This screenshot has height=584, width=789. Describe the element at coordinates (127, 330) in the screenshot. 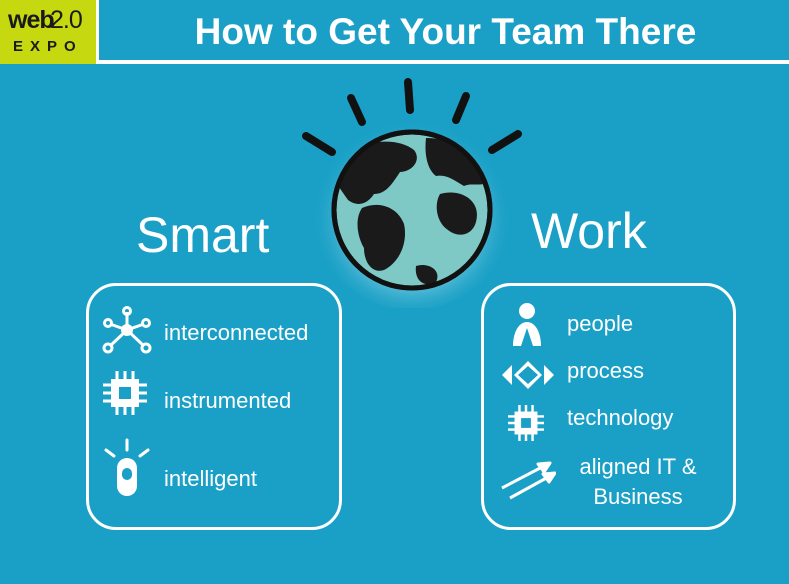

I see `network-icon` at that location.